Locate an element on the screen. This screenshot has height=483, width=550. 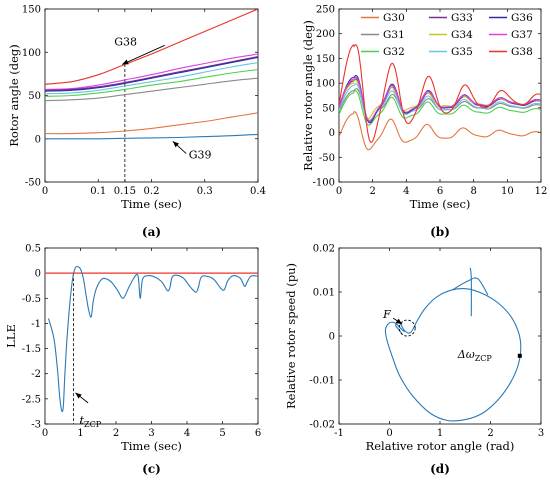
series-G35 is located at coordinates (151, 78).